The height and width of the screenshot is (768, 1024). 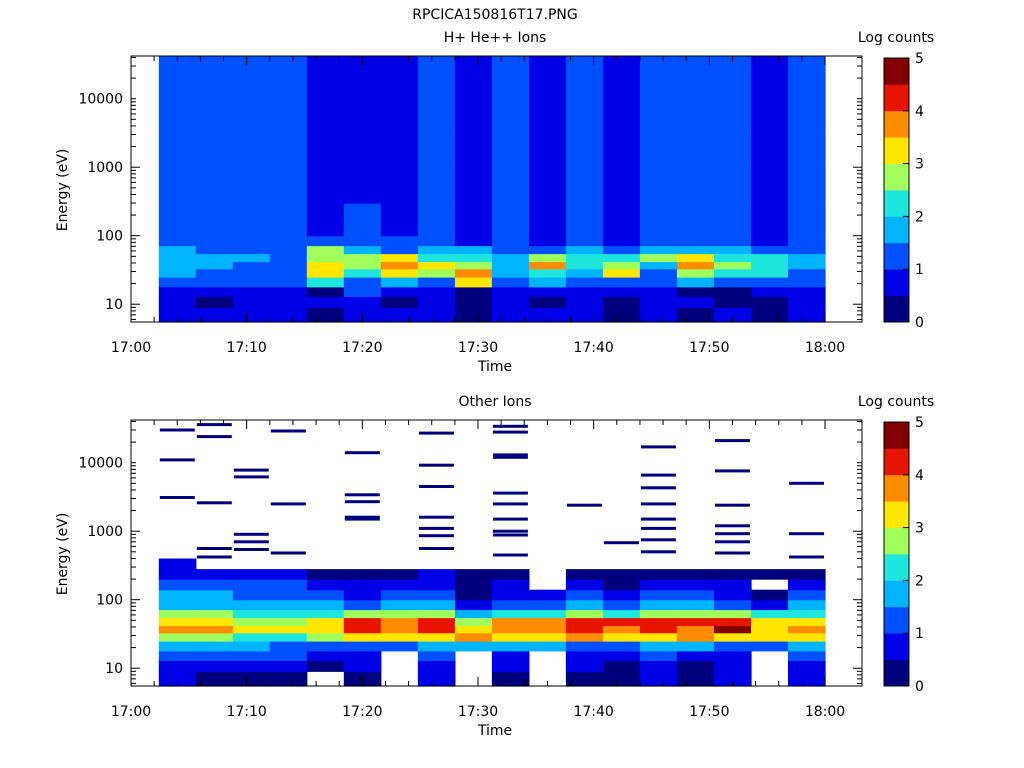 I want to click on x-axis-label: Time, so click(x=494, y=367).